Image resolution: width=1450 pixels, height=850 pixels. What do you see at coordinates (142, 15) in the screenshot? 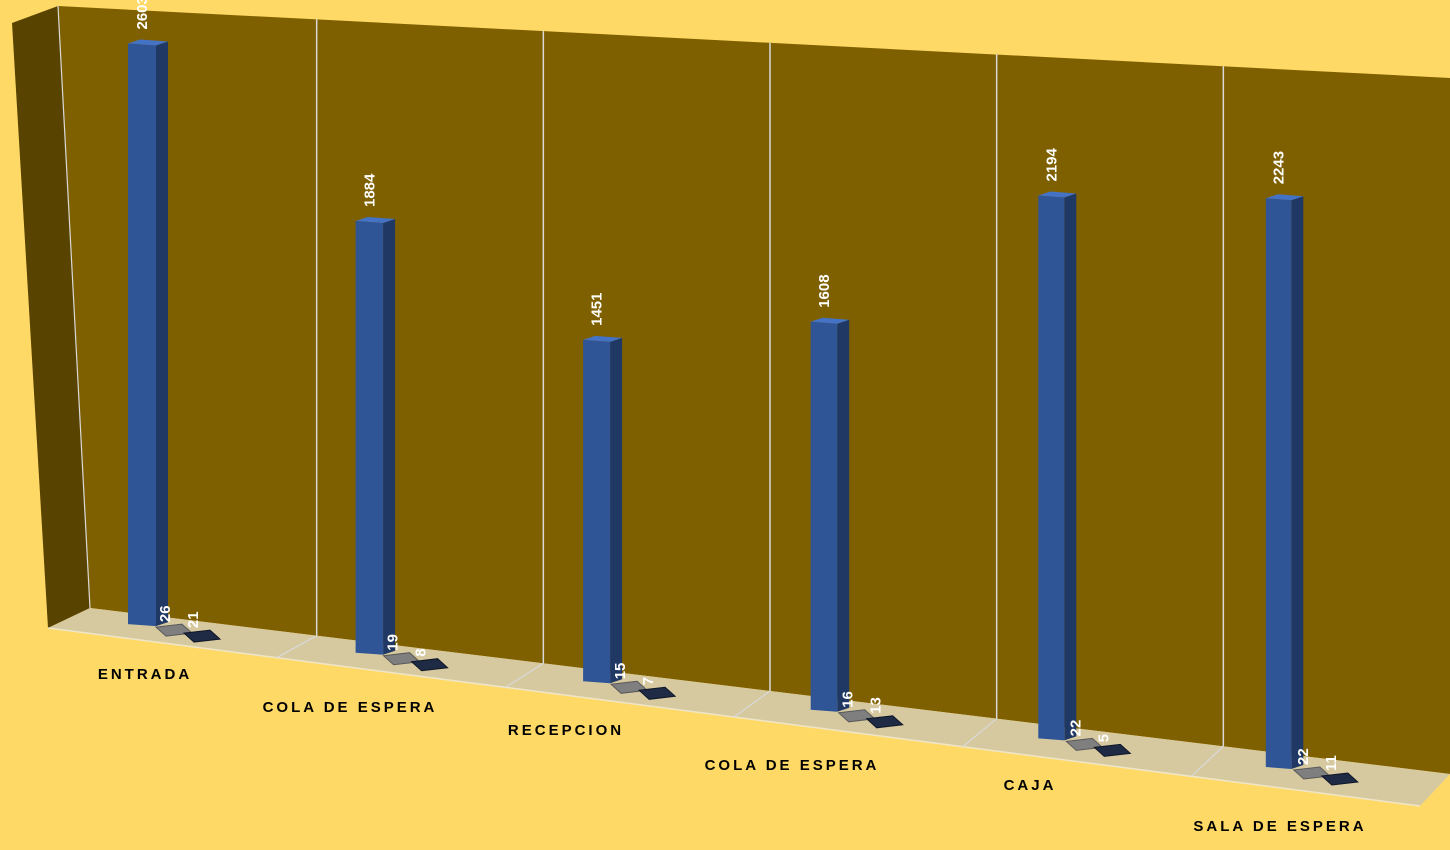
I see `data-label: 2603` at bounding box center [142, 15].